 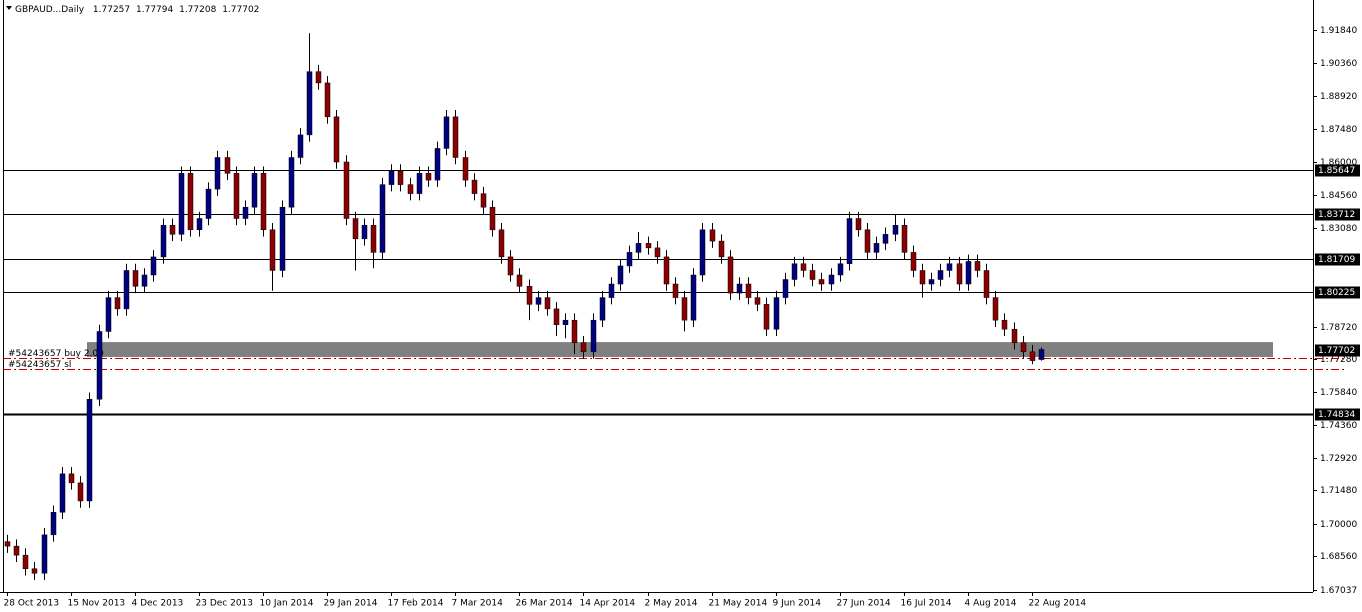 What do you see at coordinates (1338, 196) in the screenshot?
I see `y-tick-label: 1.84560` at bounding box center [1338, 196].